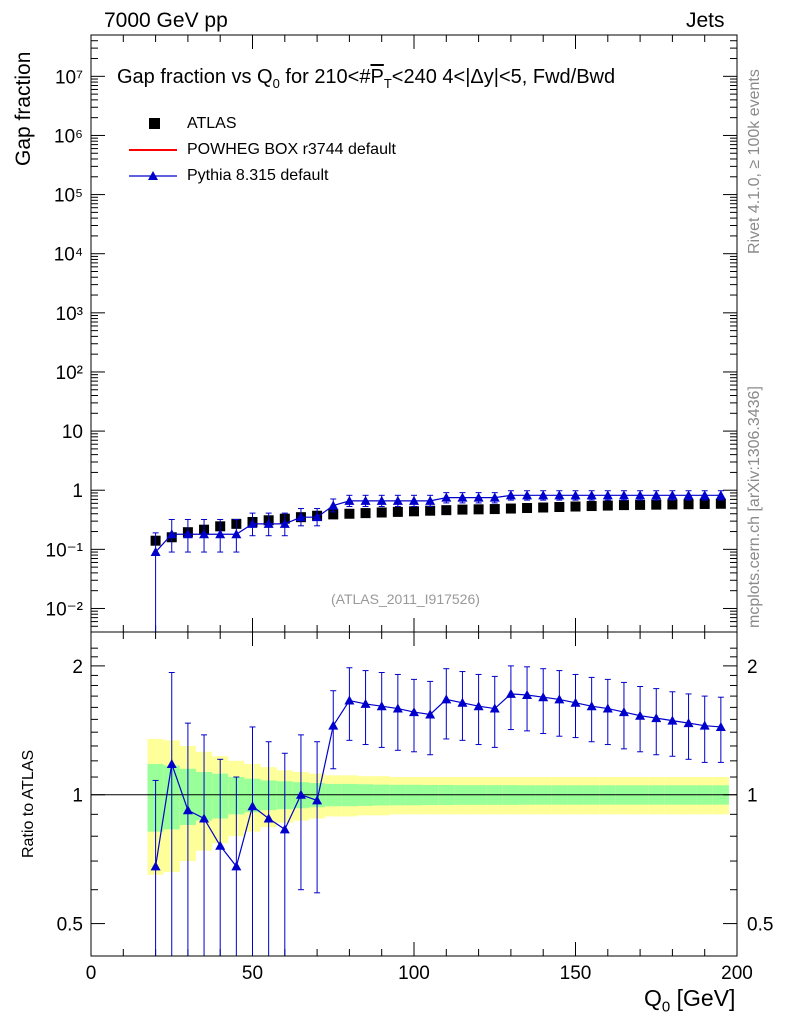 The width and height of the screenshot is (786, 1024). What do you see at coordinates (153, 175) in the screenshot?
I see `legend-pythia-marker` at bounding box center [153, 175].